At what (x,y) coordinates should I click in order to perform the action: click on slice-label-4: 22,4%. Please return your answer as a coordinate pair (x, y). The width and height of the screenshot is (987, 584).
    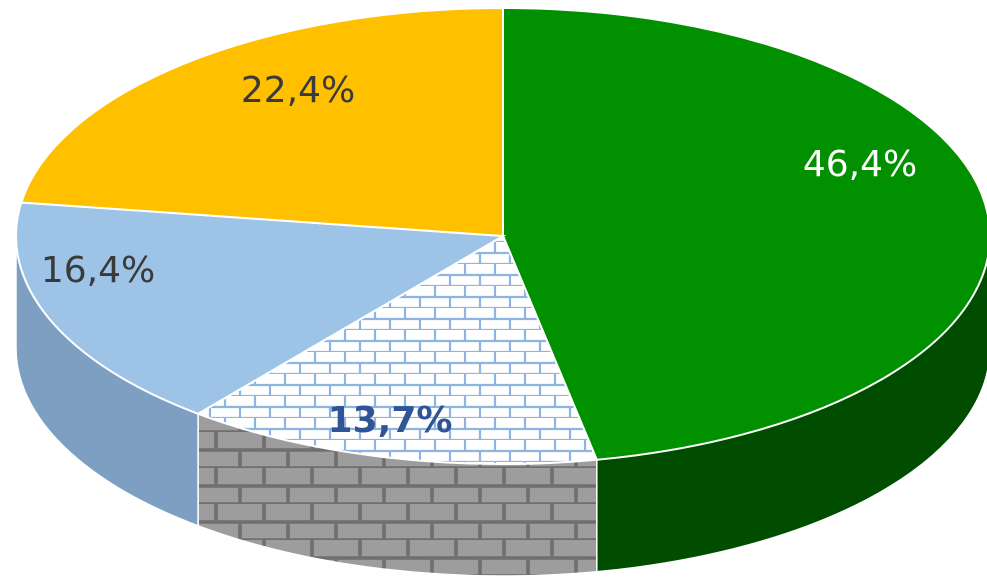
    Looking at the image, I should click on (298, 90).